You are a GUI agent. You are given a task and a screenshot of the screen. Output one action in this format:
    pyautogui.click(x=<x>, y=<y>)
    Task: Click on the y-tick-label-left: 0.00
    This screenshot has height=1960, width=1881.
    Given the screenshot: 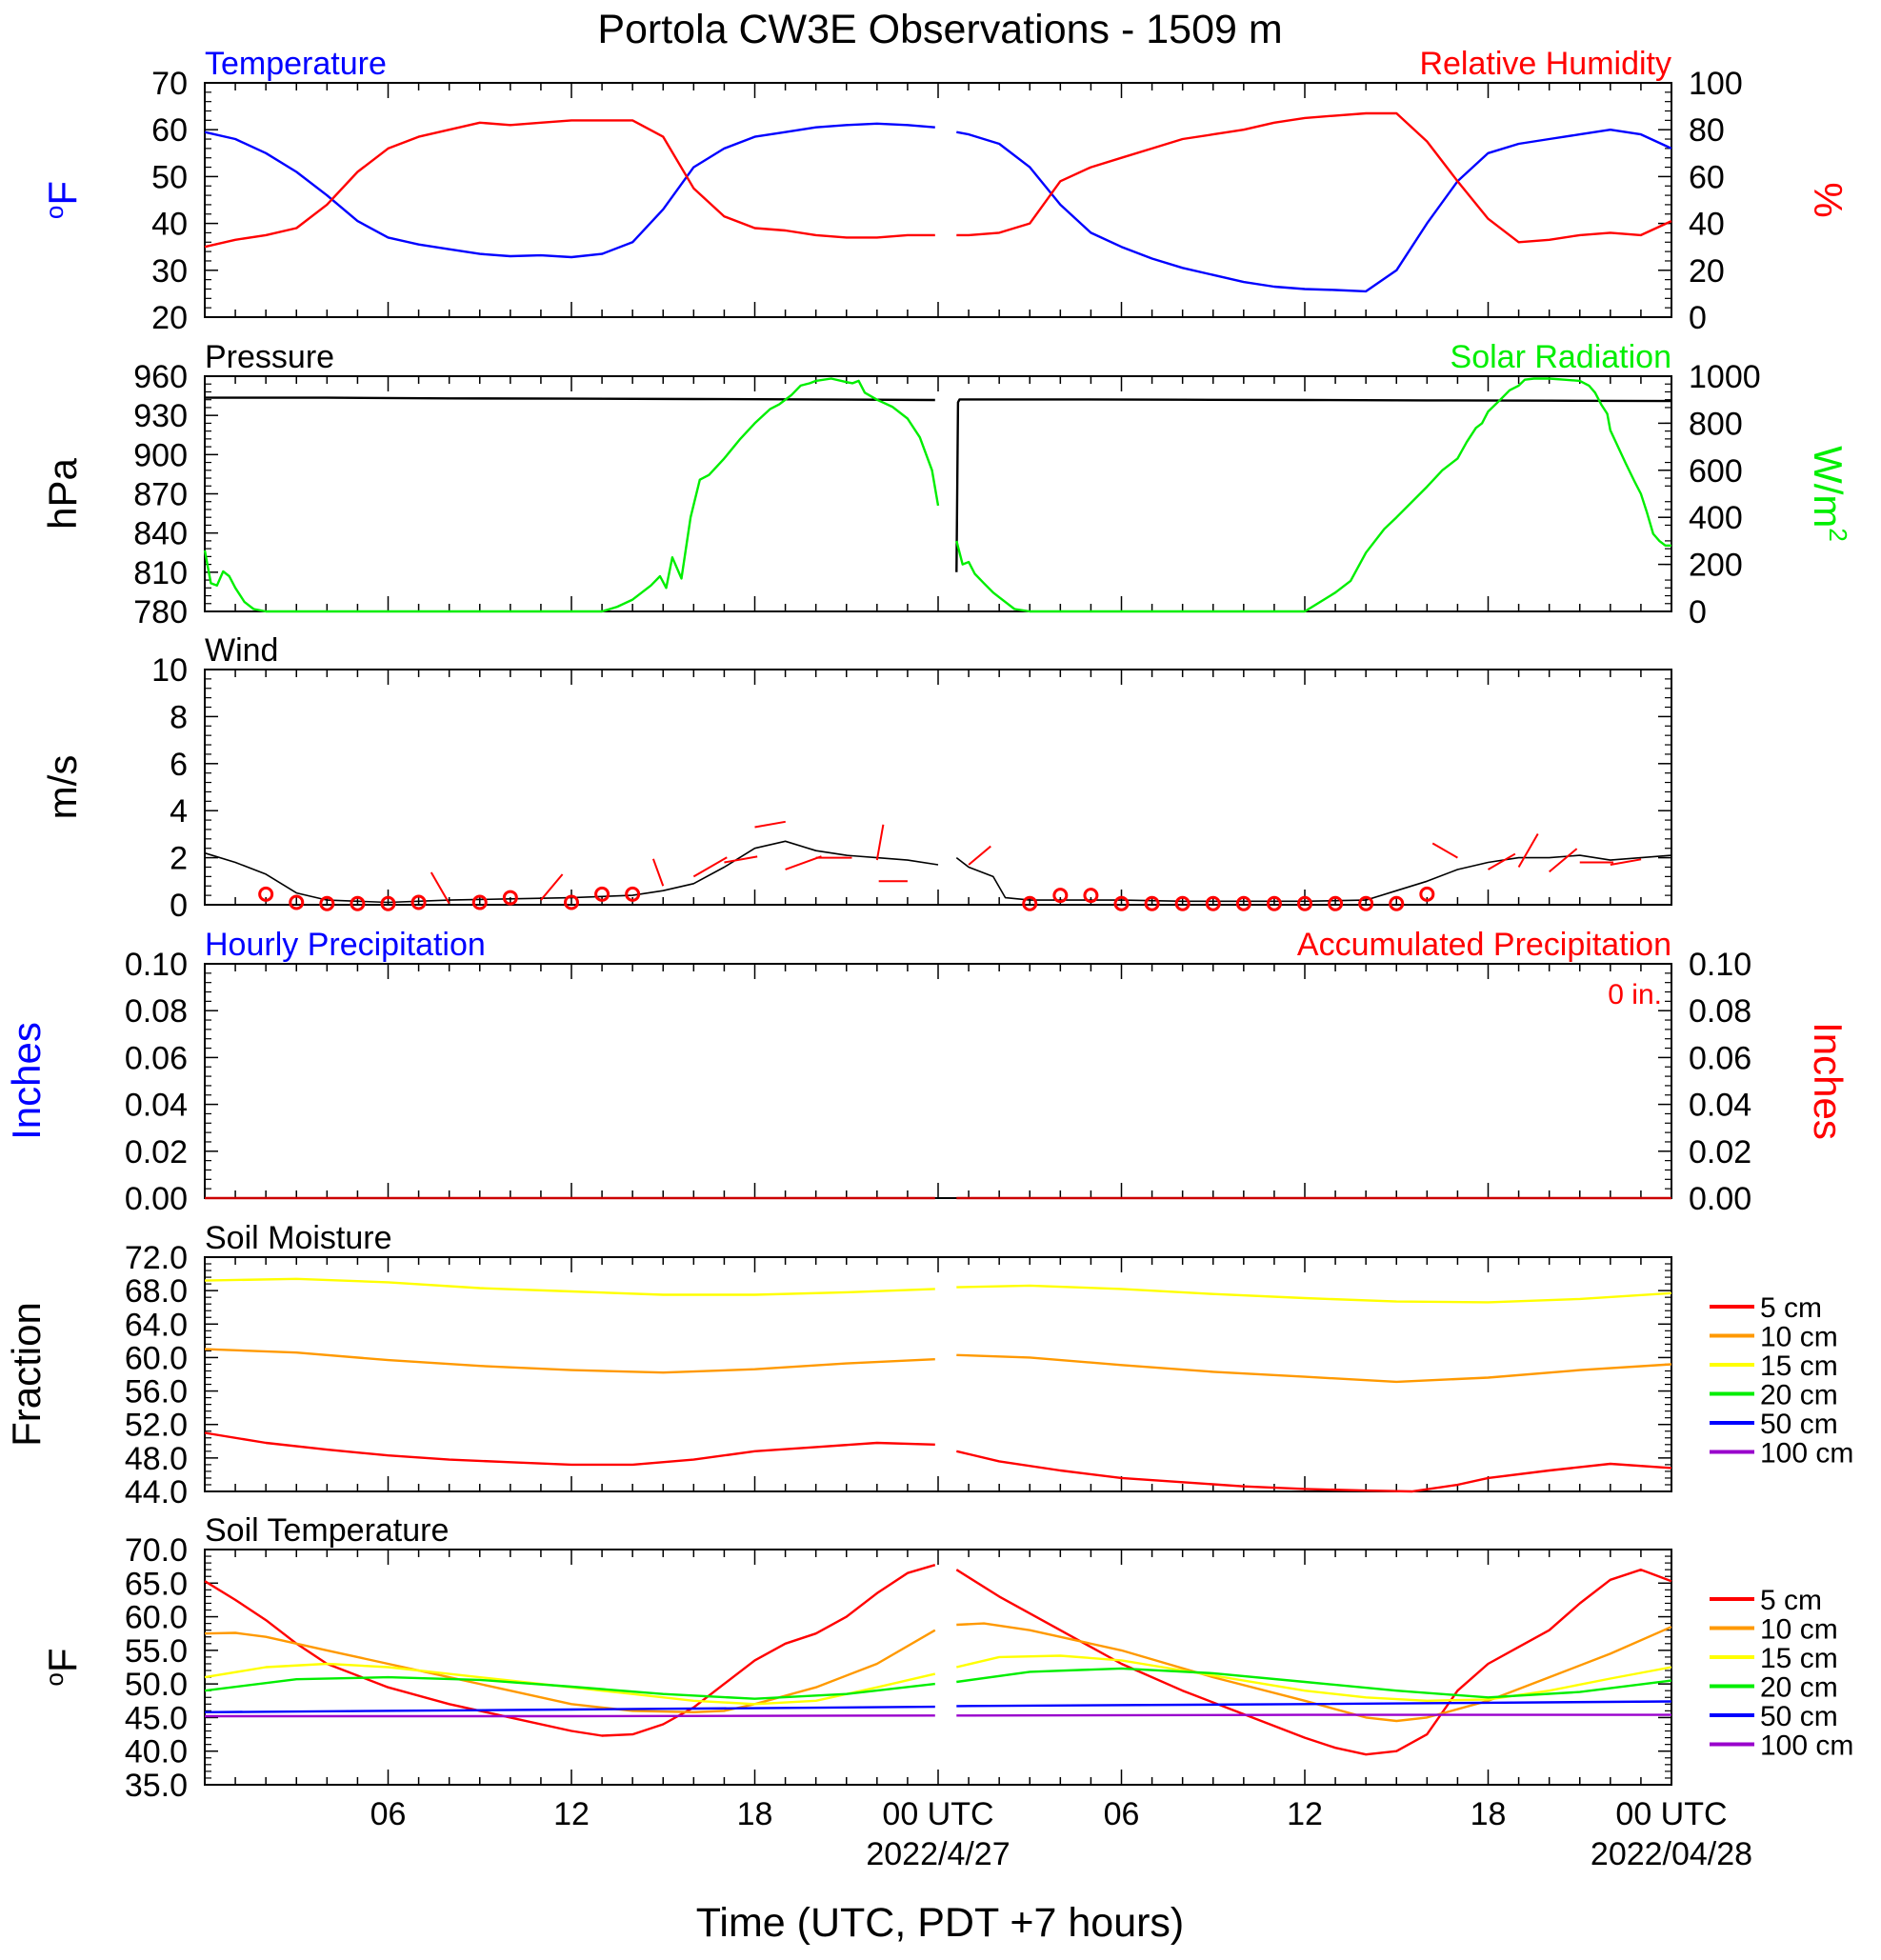 What is the action you would take?
    pyautogui.click(x=157, y=1199)
    